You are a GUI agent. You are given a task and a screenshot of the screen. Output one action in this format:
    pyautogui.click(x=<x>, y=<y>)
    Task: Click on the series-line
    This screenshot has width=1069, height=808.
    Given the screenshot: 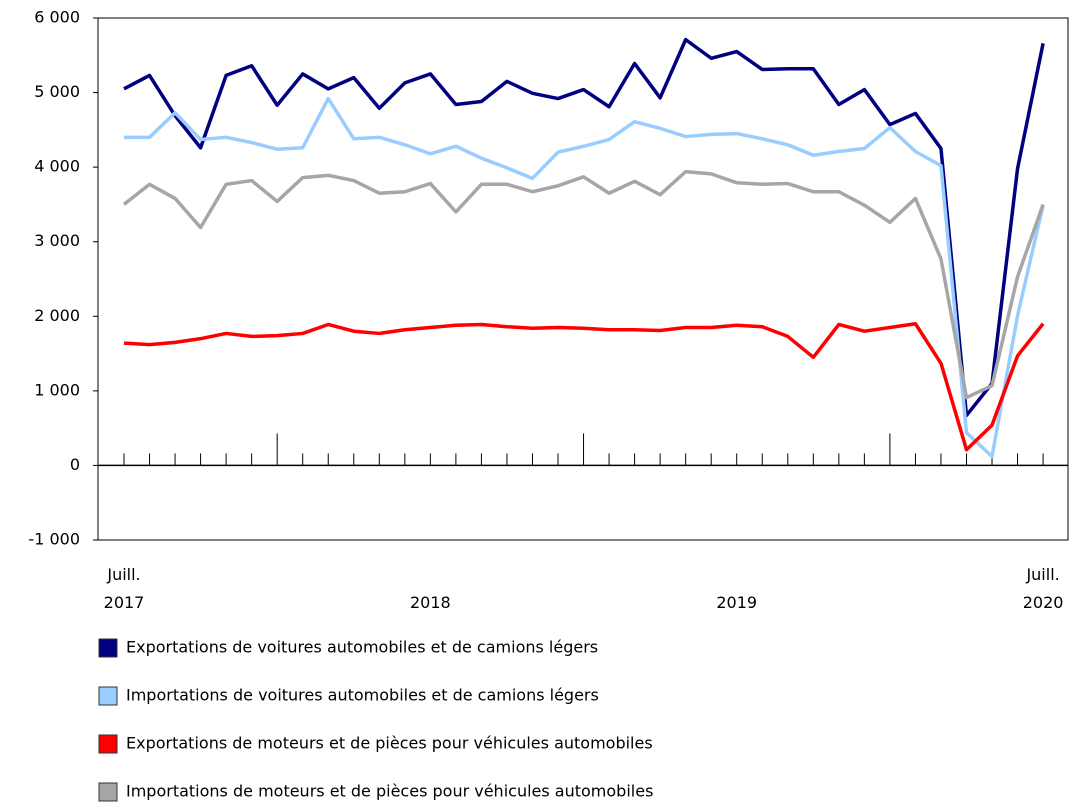 What is the action you would take?
    pyautogui.click(x=584, y=386)
    